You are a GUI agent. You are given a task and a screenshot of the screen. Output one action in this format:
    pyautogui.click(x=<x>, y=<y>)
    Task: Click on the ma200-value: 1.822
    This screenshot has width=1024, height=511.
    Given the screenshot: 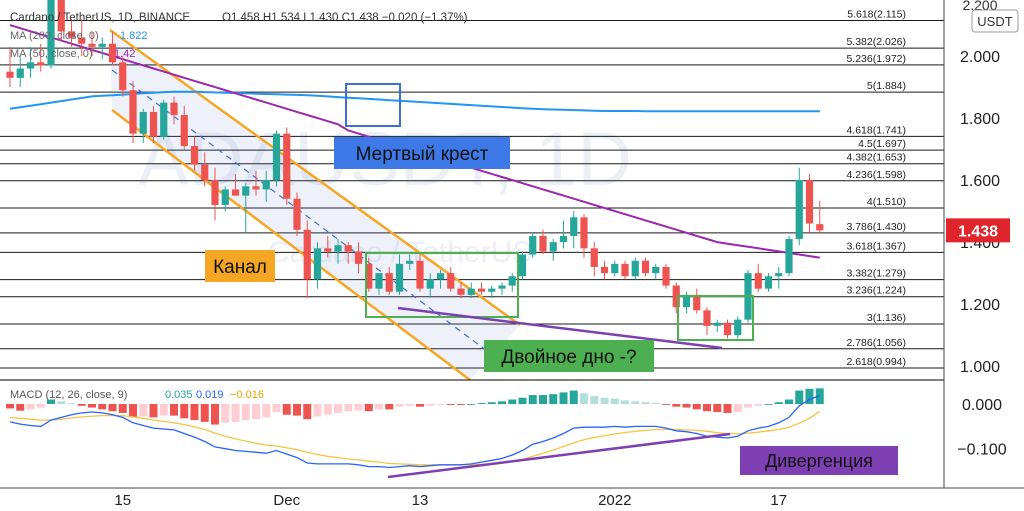 What is the action you would take?
    pyautogui.click(x=134, y=36)
    